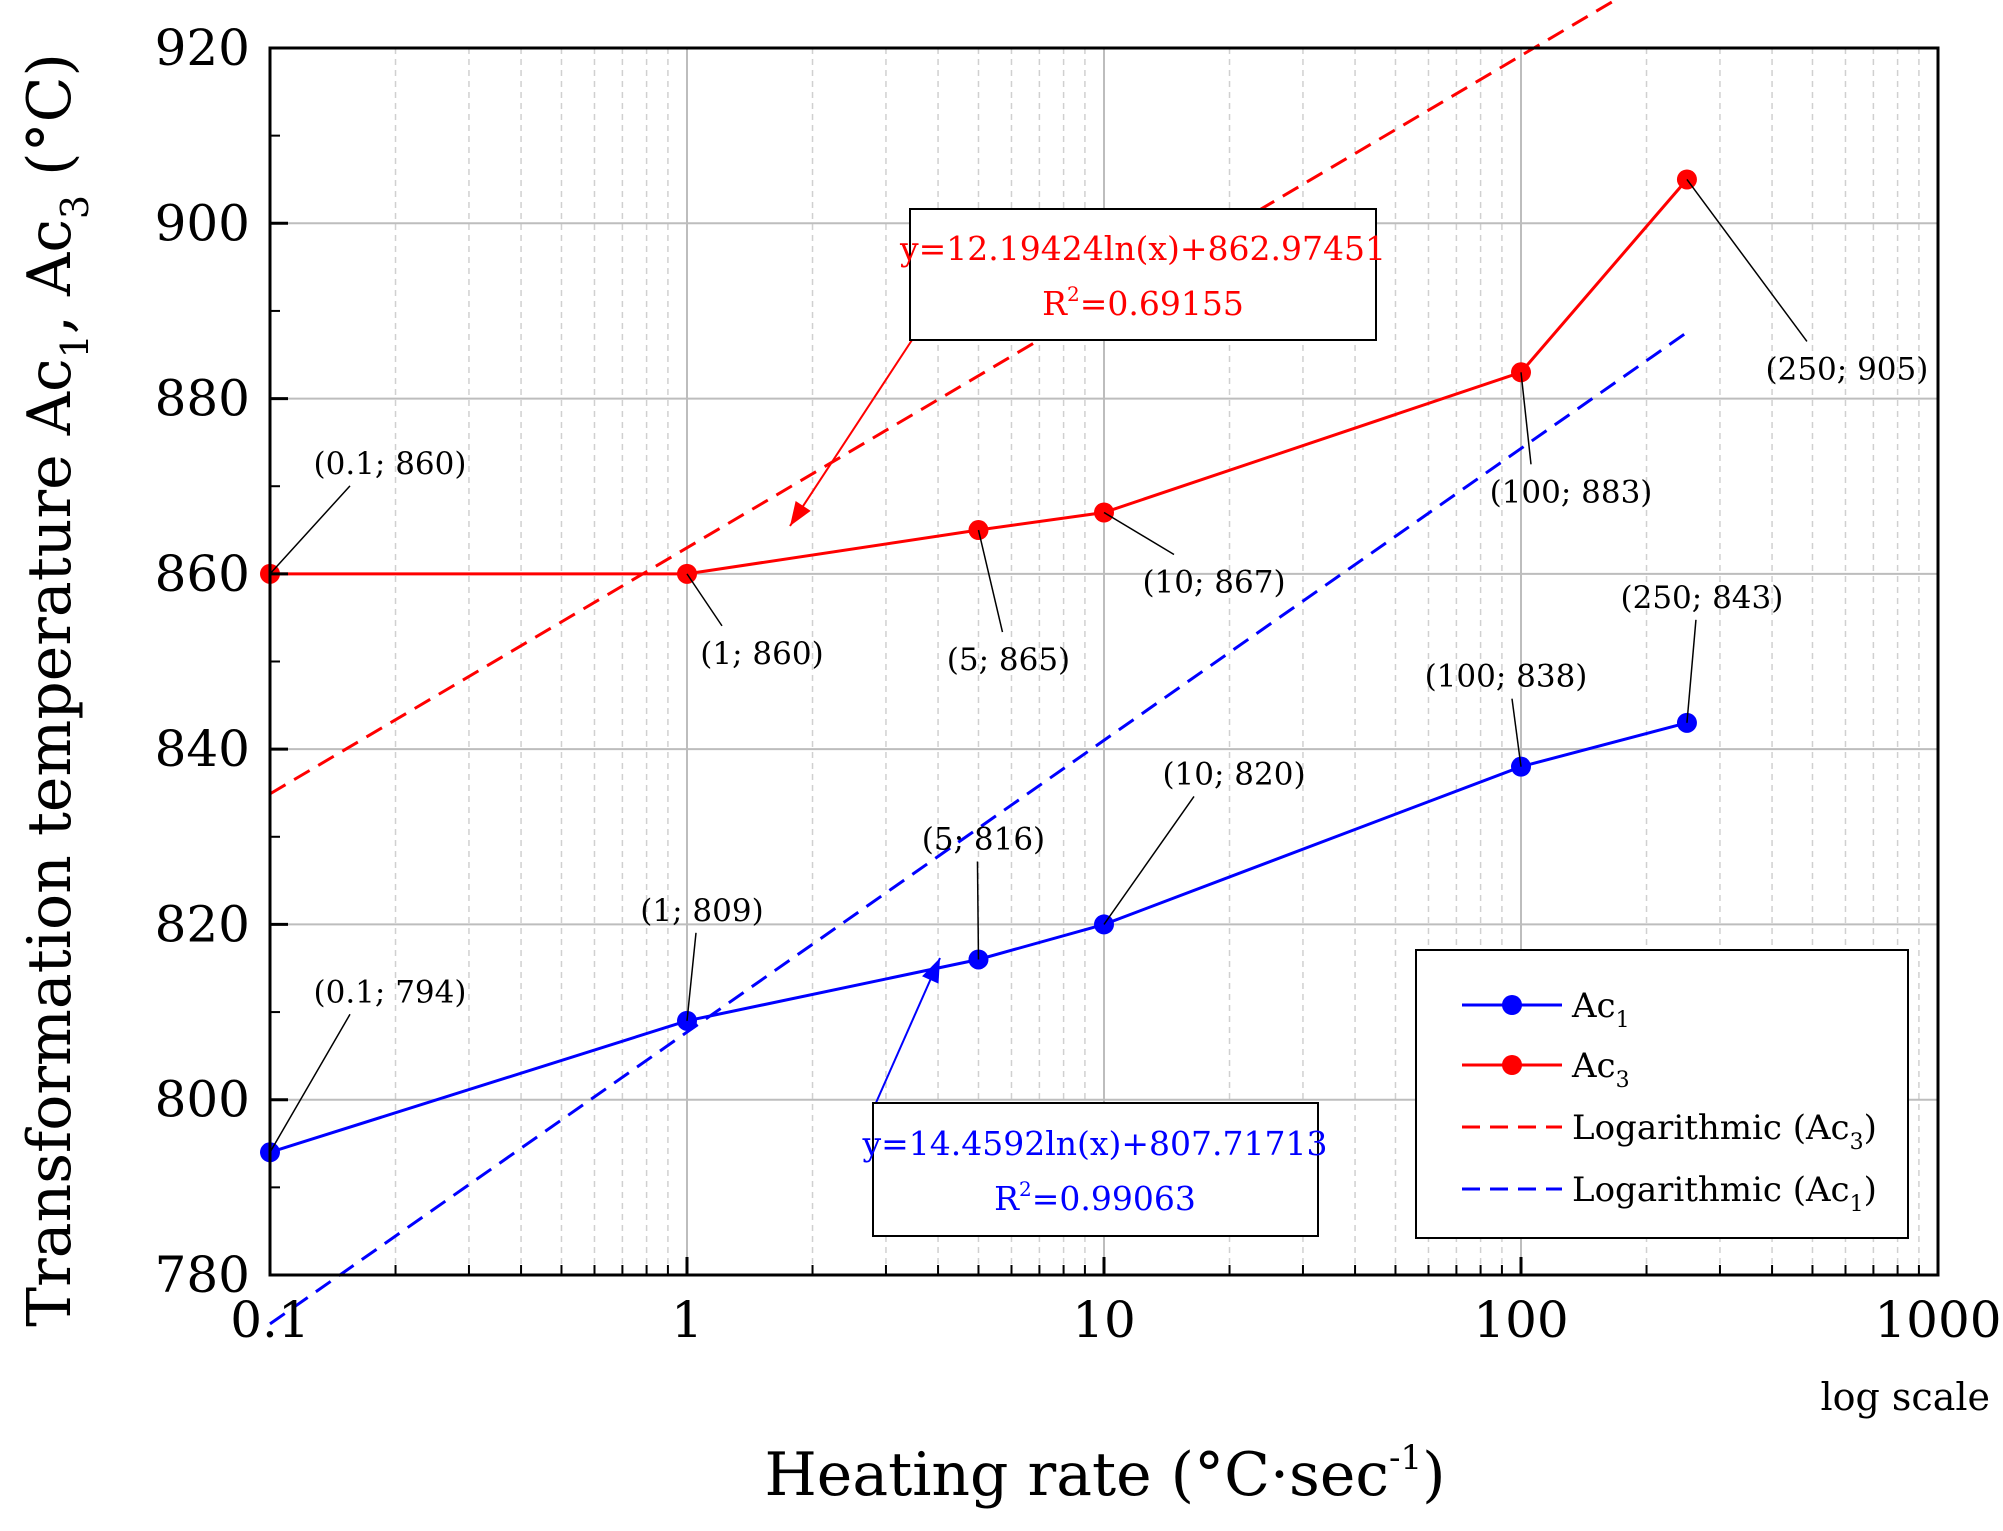  Describe the element at coordinates (202, 1100) in the screenshot. I see `y-tick-label: 800` at that location.